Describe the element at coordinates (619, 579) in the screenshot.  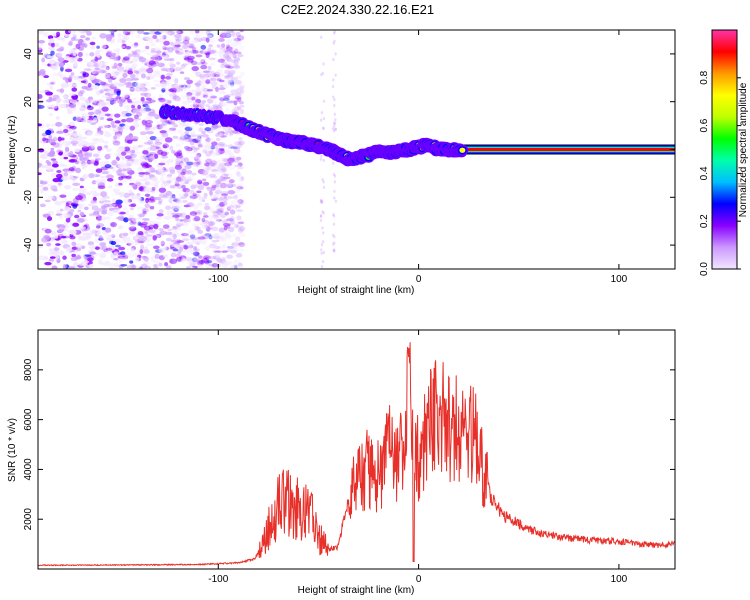
I see `snr-x-tick-label: 100` at that location.